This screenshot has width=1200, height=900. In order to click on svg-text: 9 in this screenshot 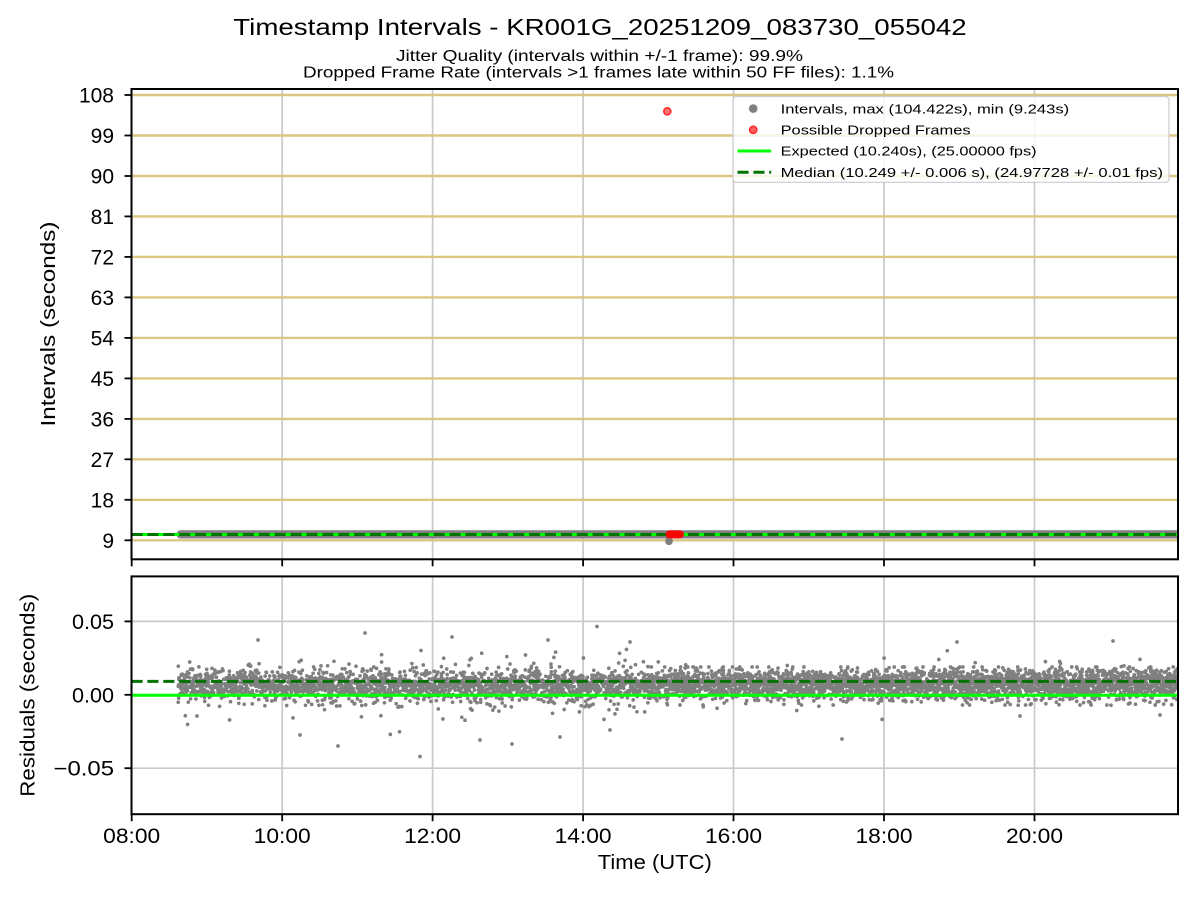, I will do `click(108, 541)`.